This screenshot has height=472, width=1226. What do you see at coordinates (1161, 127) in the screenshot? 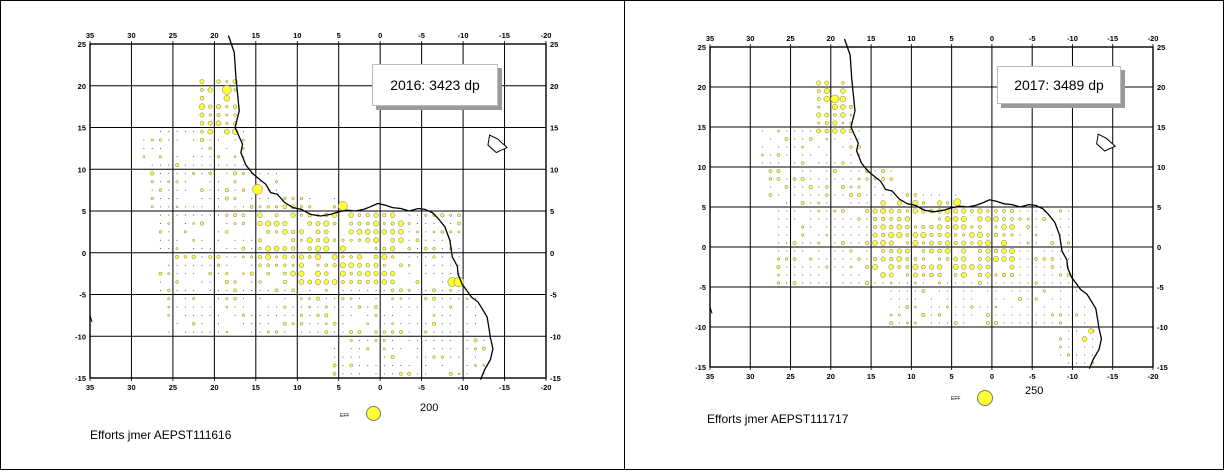
I see `y-tick-label: 15` at bounding box center [1161, 127].